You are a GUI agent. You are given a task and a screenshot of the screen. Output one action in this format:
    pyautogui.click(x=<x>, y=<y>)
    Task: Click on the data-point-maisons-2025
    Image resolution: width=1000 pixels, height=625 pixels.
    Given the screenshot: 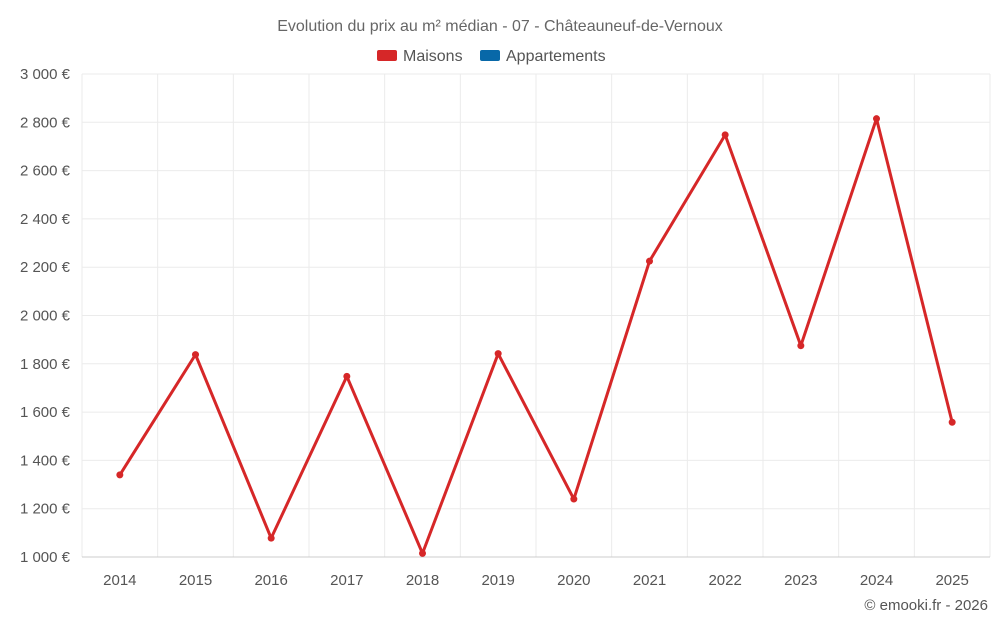 What is the action you would take?
    pyautogui.click(x=952, y=422)
    